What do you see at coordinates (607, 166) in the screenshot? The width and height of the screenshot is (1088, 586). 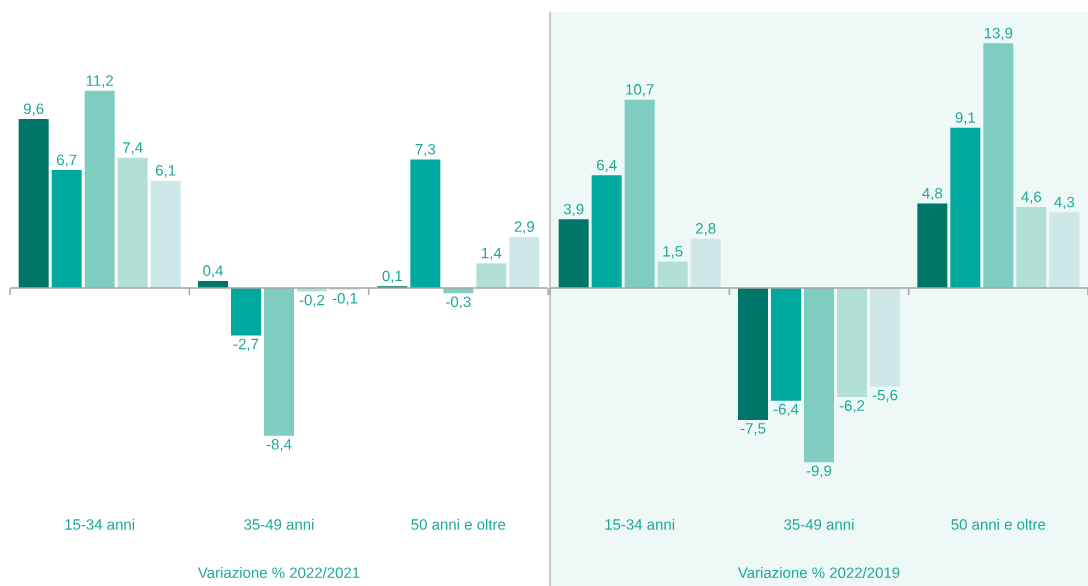 I see `data-label: 6,4` at bounding box center [607, 166].